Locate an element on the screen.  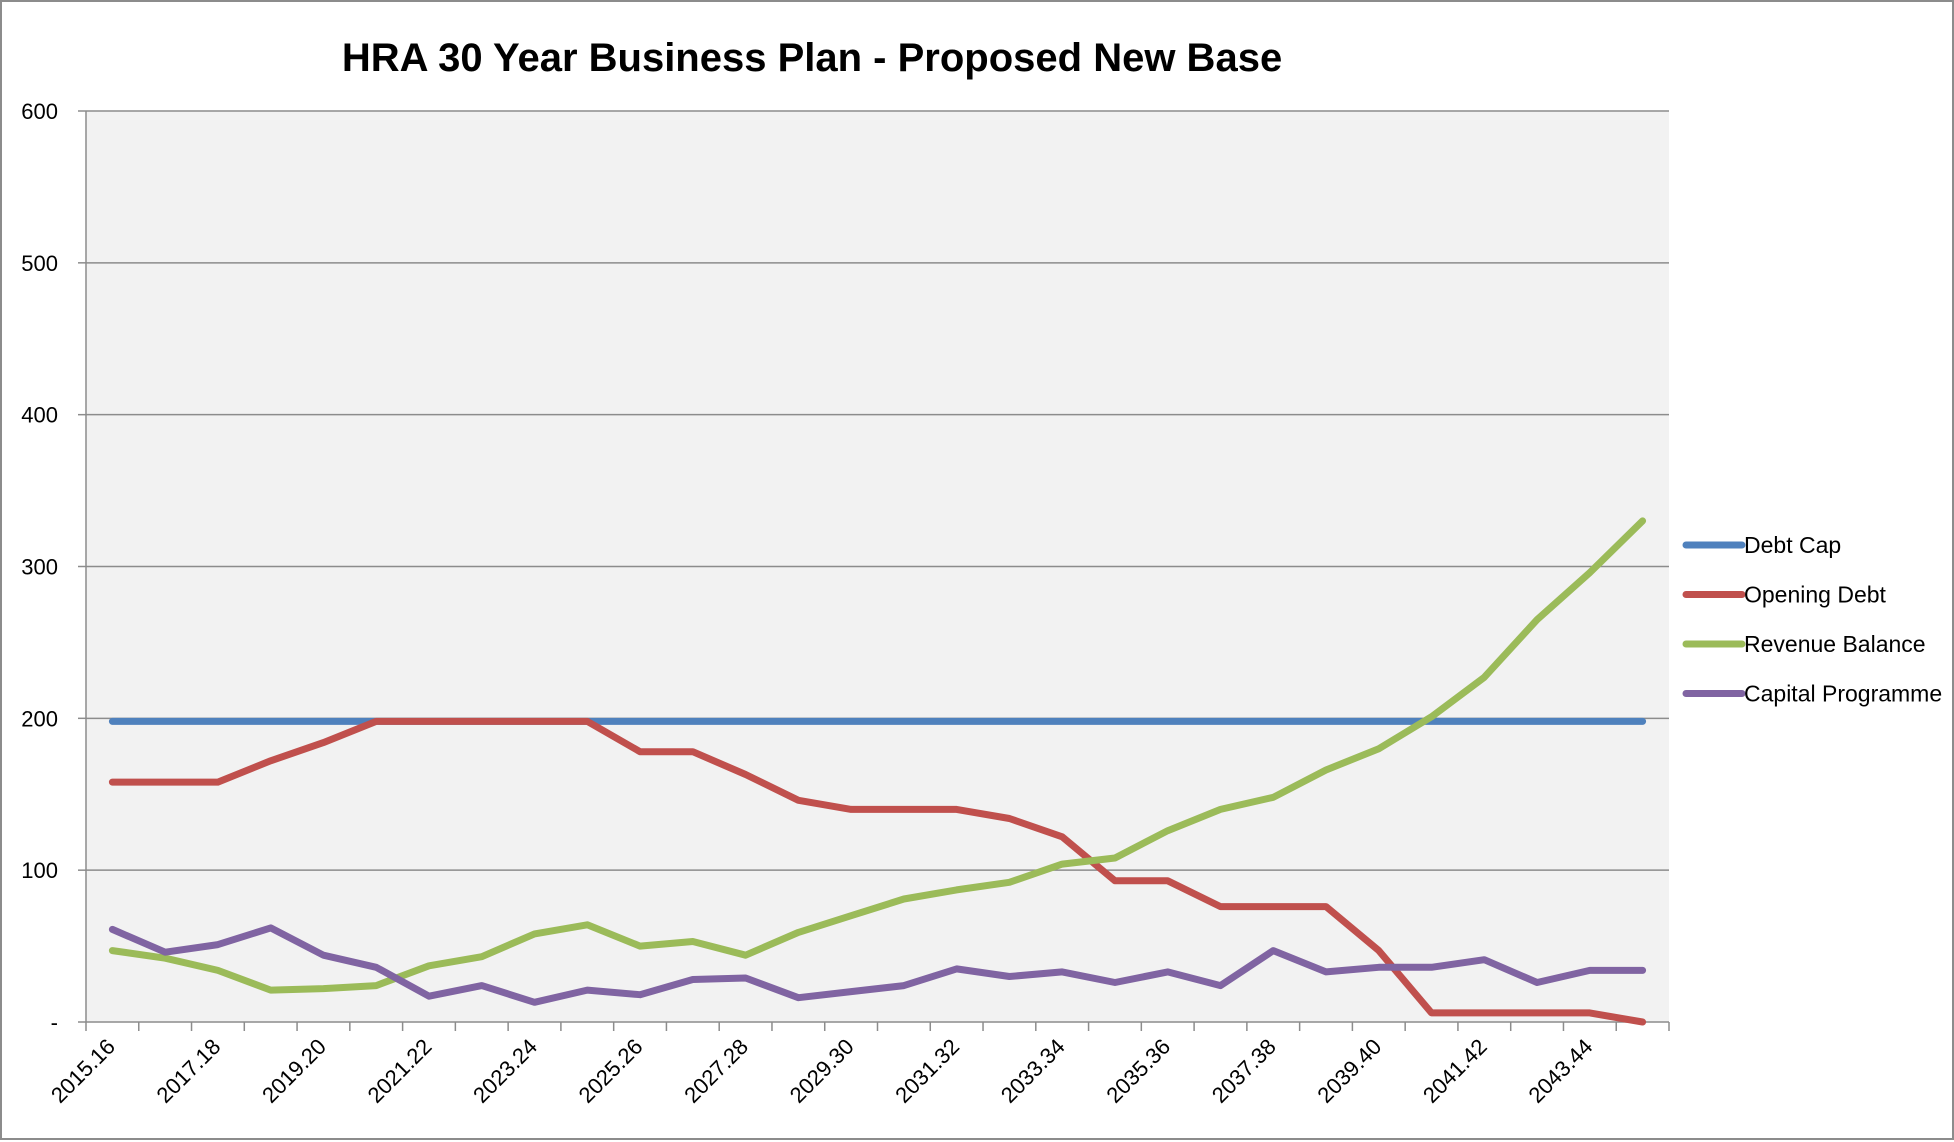
x-tick-label: 2019.20 is located at coordinates (294, 1071).